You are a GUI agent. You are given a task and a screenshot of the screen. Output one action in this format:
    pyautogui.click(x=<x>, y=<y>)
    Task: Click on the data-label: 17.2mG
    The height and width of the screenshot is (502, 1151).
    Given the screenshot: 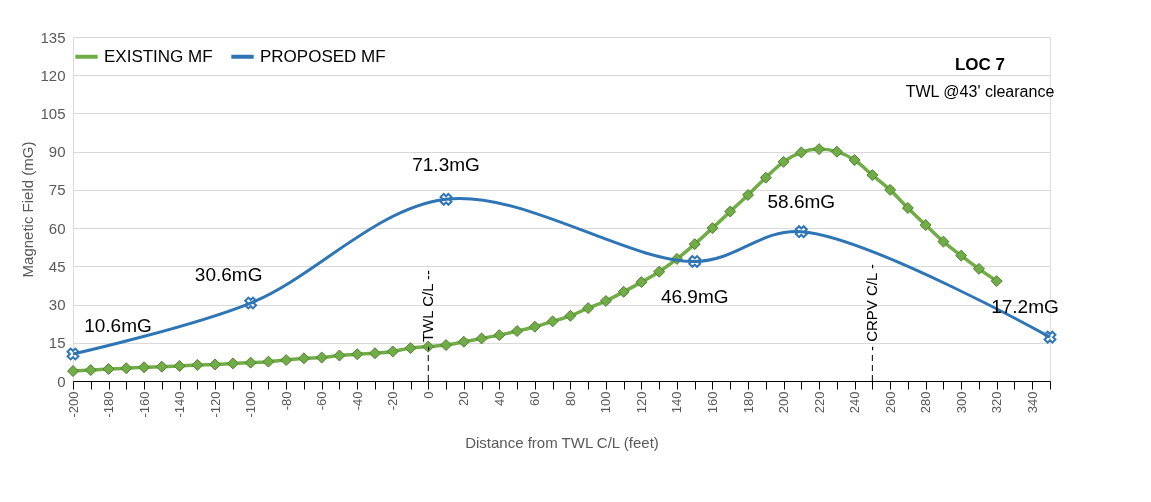 What is the action you would take?
    pyautogui.click(x=1025, y=307)
    